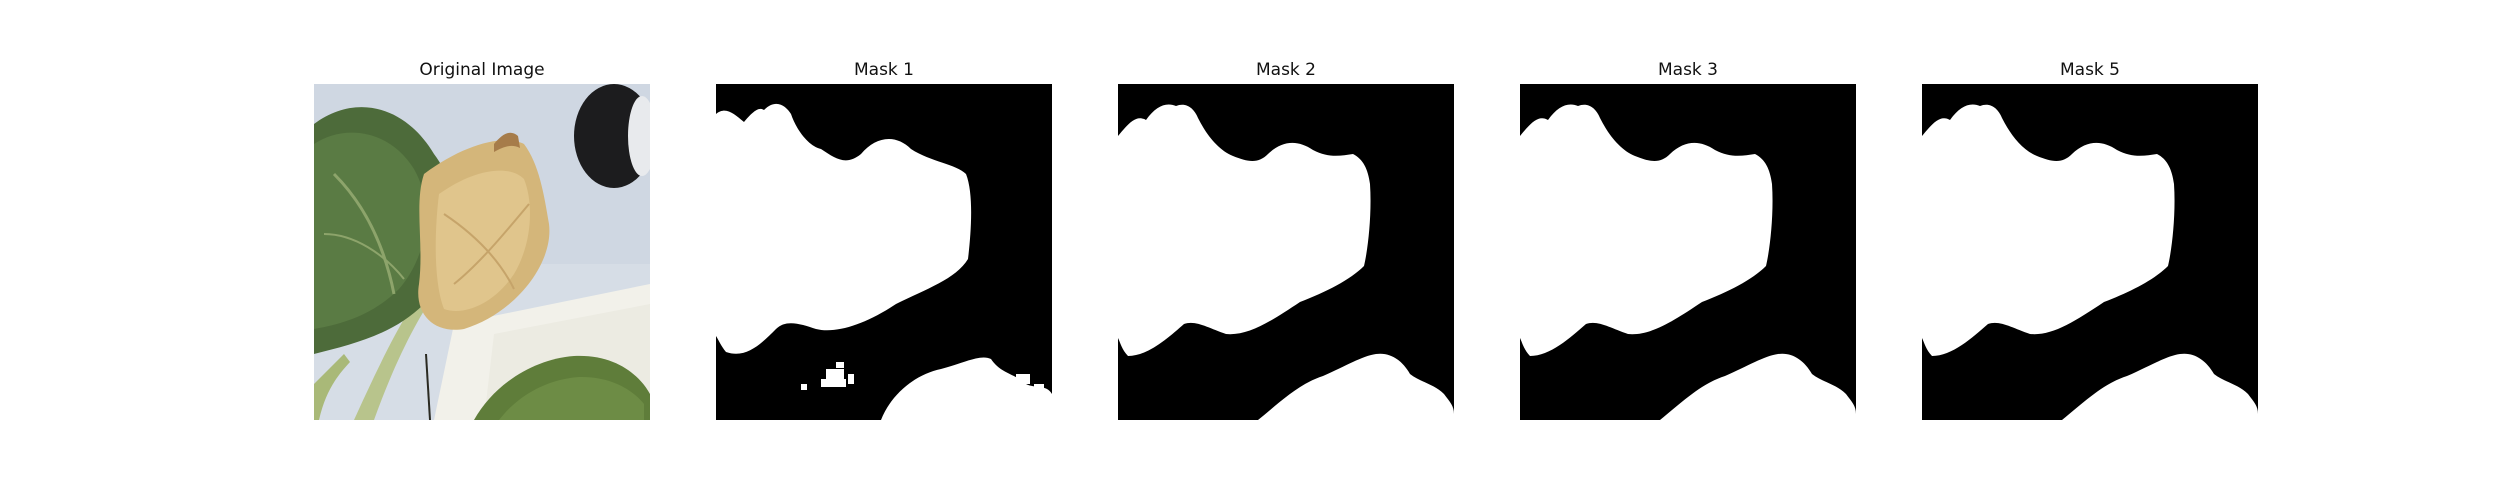 The image size is (2500, 500). I want to click on panel-mask-2: Mask 2, so click(1286, 238).